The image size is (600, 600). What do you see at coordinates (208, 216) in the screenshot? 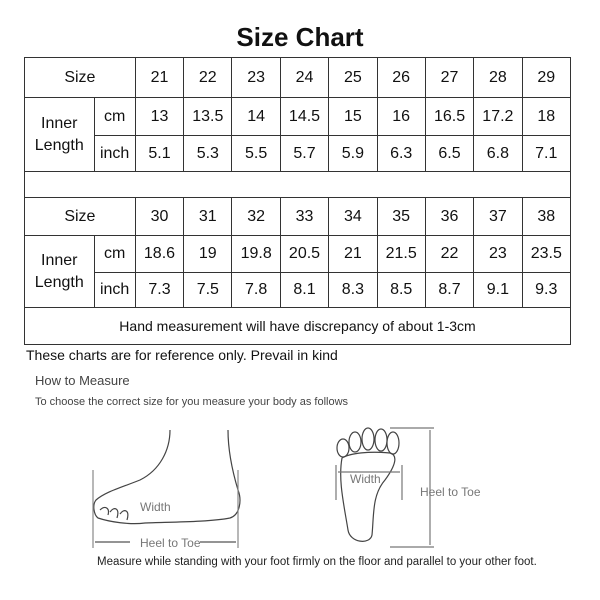
I see `size-cell: 31` at bounding box center [208, 216].